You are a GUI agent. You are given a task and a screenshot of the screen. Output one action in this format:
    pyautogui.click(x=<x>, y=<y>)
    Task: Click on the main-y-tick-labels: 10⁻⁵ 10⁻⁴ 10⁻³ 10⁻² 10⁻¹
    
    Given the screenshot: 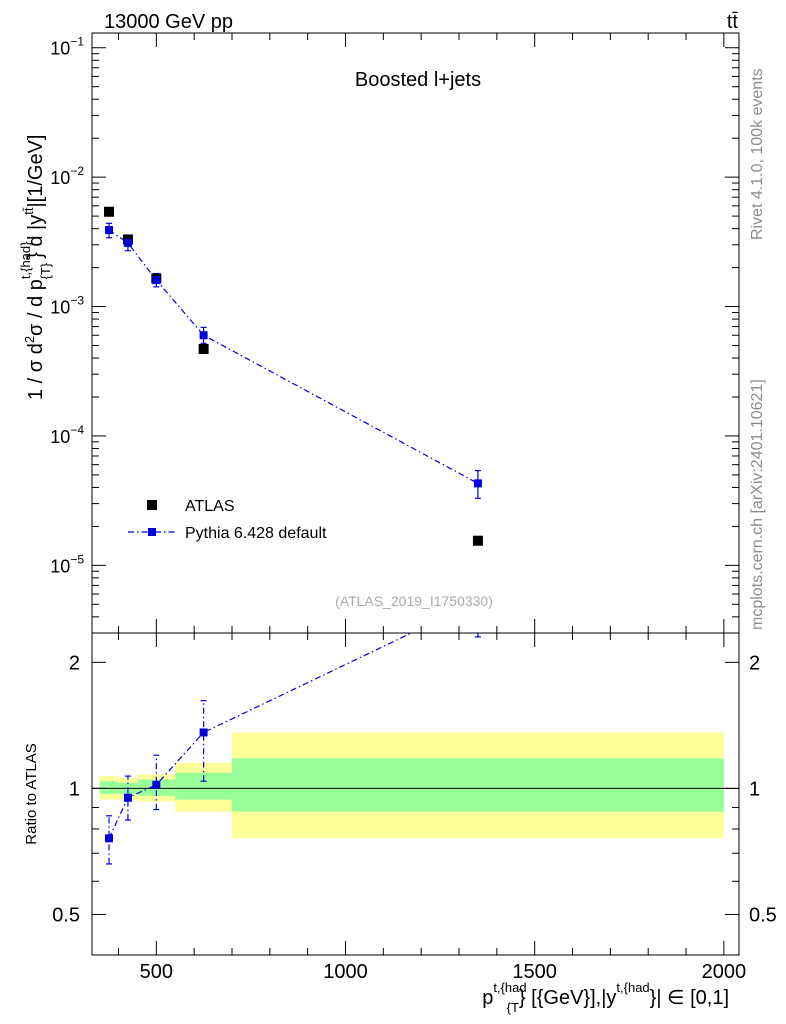 What is the action you would take?
    pyautogui.click(x=67, y=306)
    